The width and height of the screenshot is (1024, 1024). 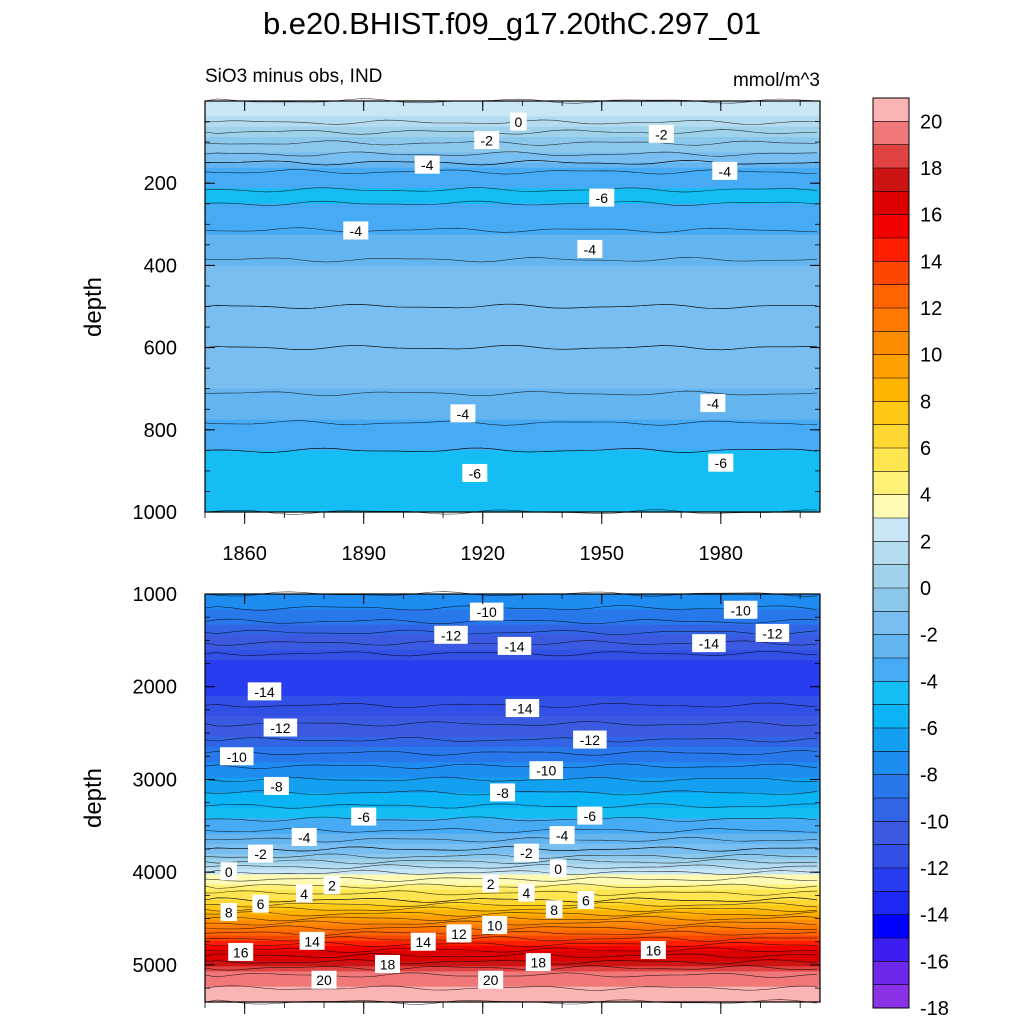 I want to click on contour-label: 10, so click(x=495, y=926).